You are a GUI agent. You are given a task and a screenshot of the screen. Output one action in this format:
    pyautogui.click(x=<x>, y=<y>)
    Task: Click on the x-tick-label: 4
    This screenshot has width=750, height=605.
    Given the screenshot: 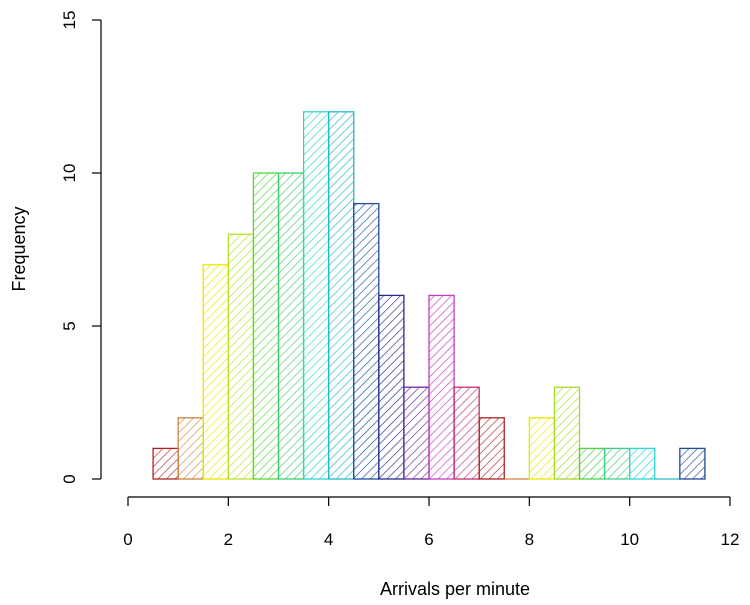 What is the action you would take?
    pyautogui.click(x=328, y=539)
    